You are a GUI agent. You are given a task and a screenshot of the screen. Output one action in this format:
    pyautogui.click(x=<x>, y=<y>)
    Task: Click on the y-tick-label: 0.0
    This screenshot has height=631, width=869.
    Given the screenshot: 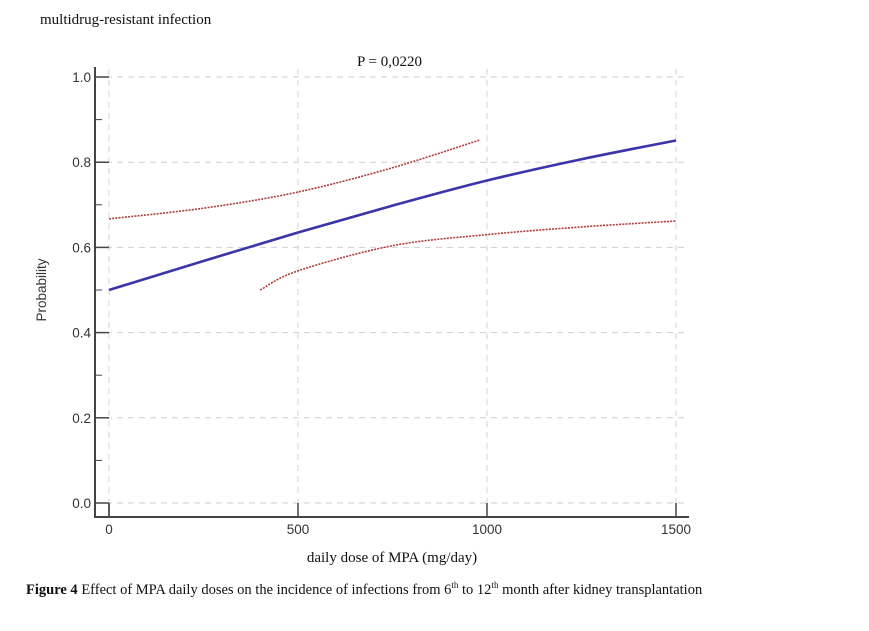 What is the action you would take?
    pyautogui.click(x=81, y=503)
    